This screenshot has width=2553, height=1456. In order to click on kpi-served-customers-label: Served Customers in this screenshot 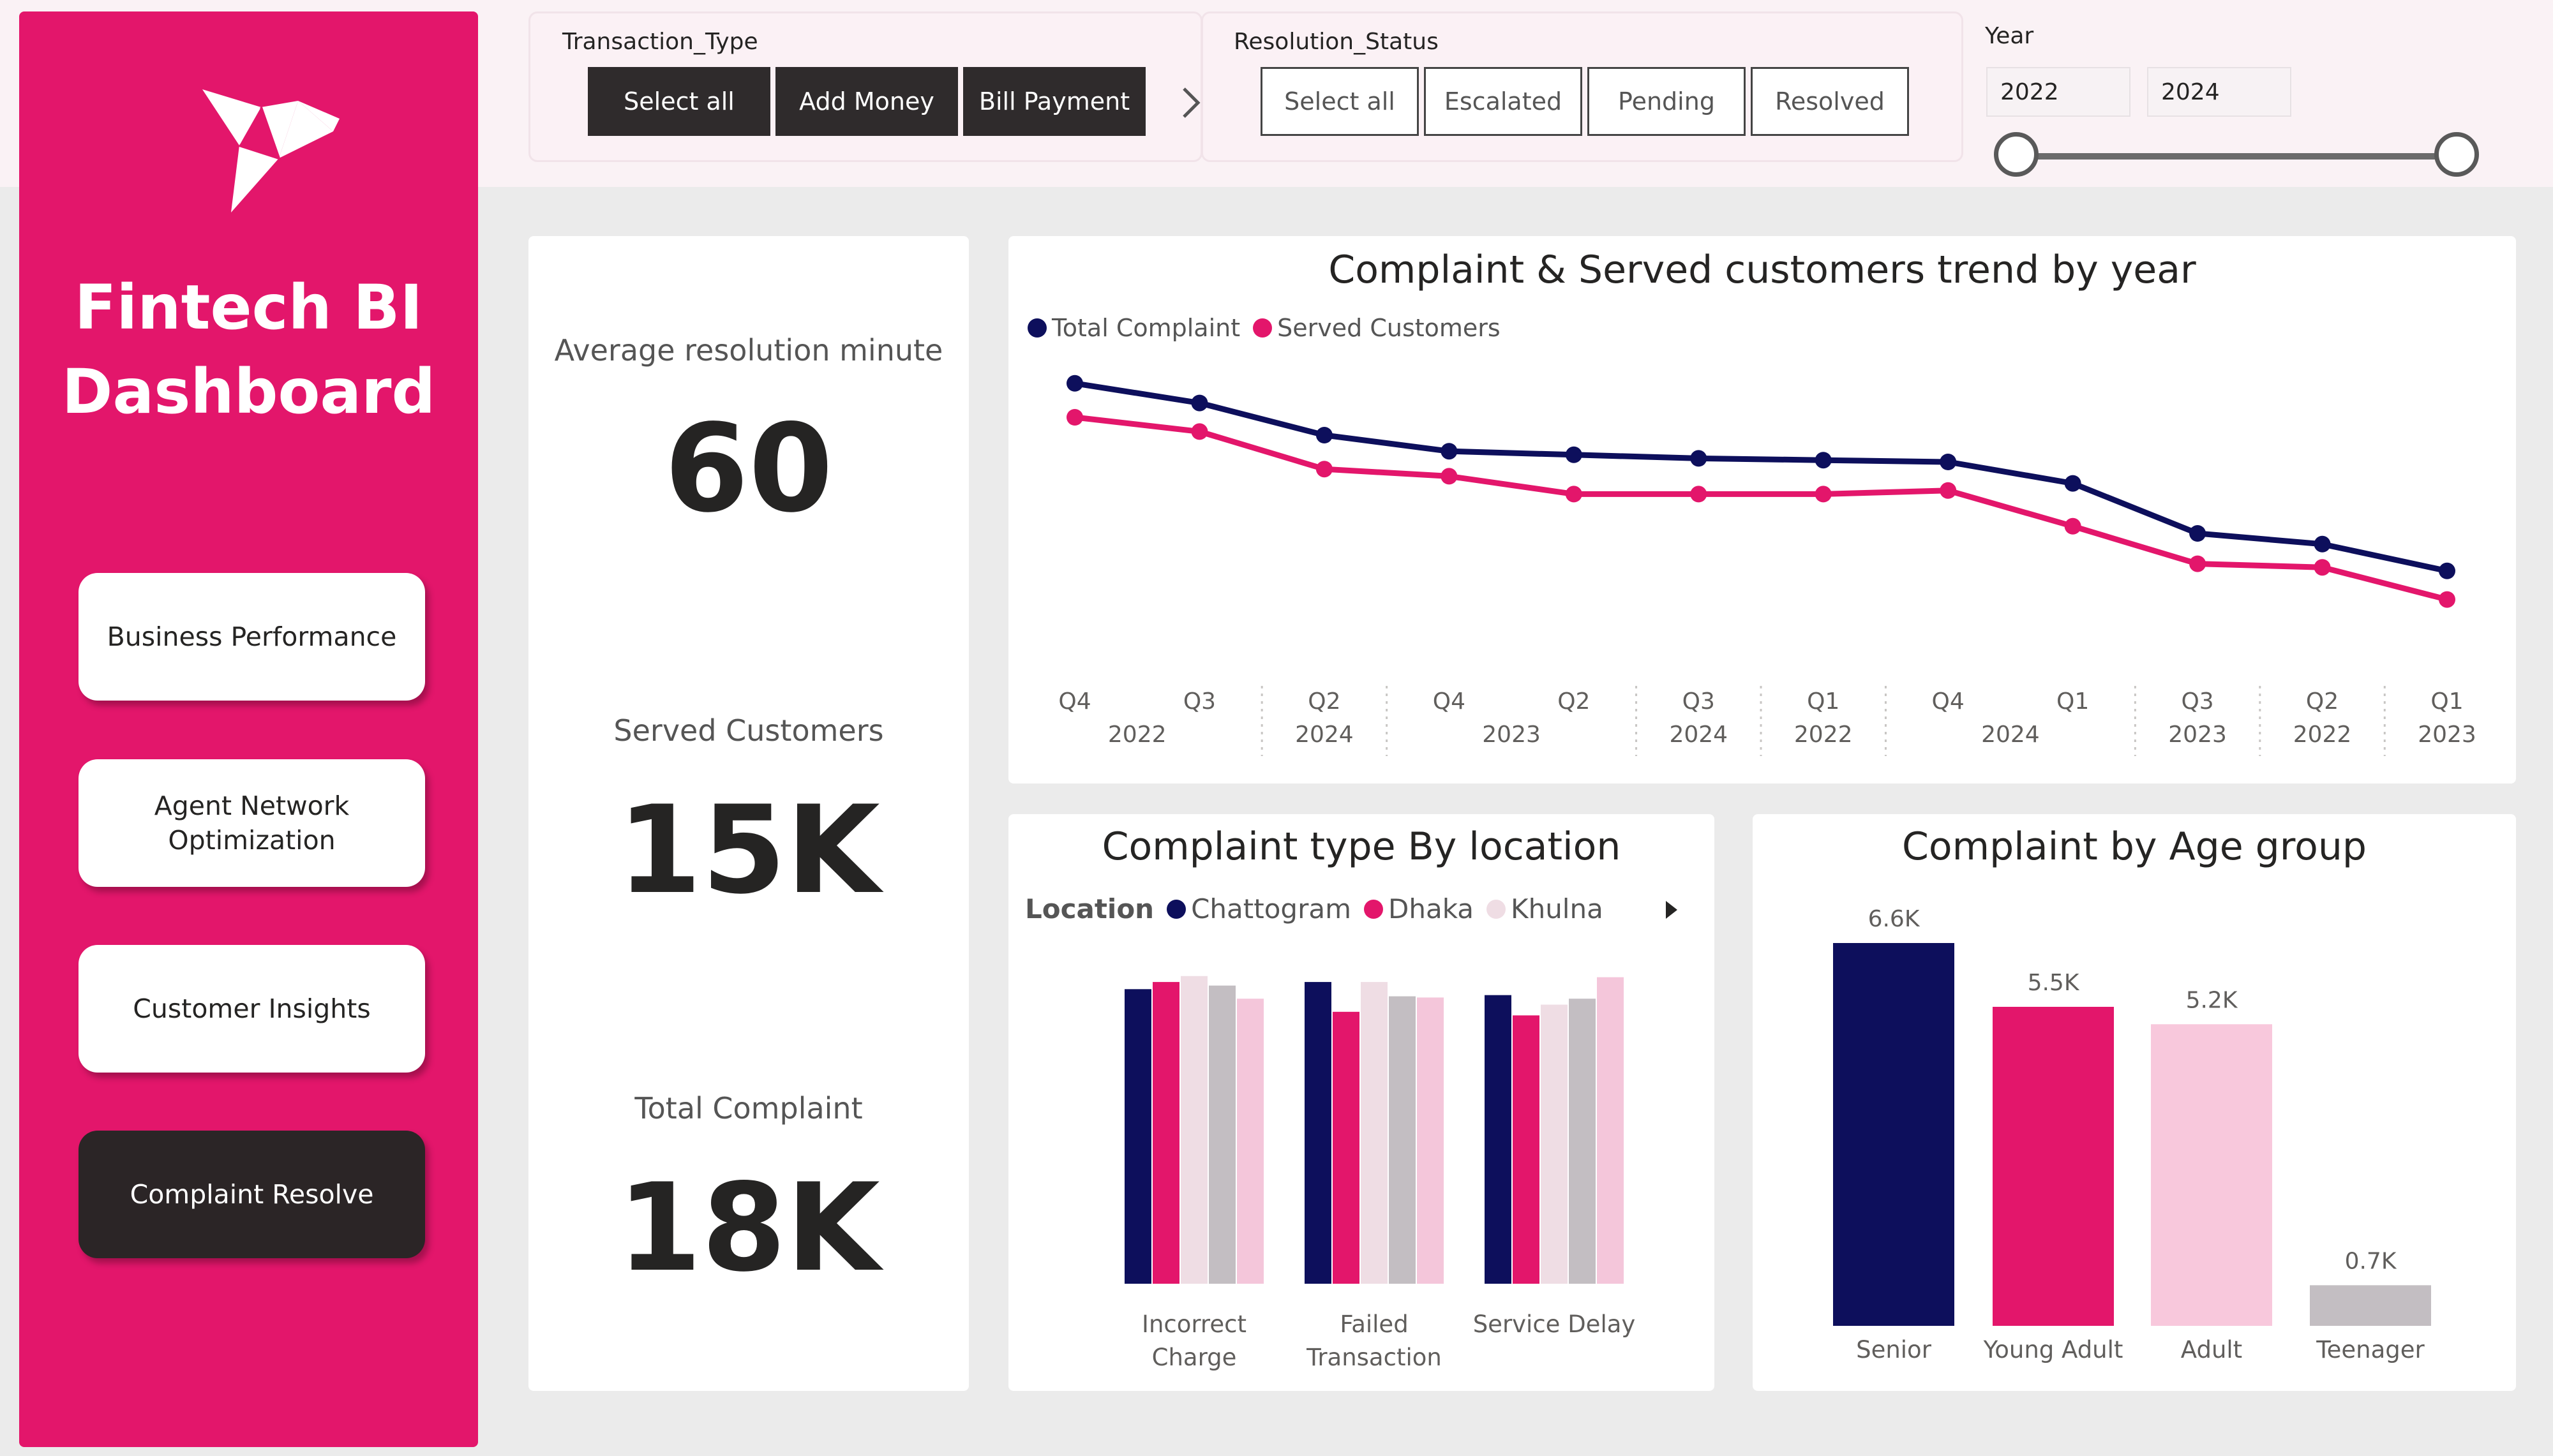, I will do `click(748, 730)`.